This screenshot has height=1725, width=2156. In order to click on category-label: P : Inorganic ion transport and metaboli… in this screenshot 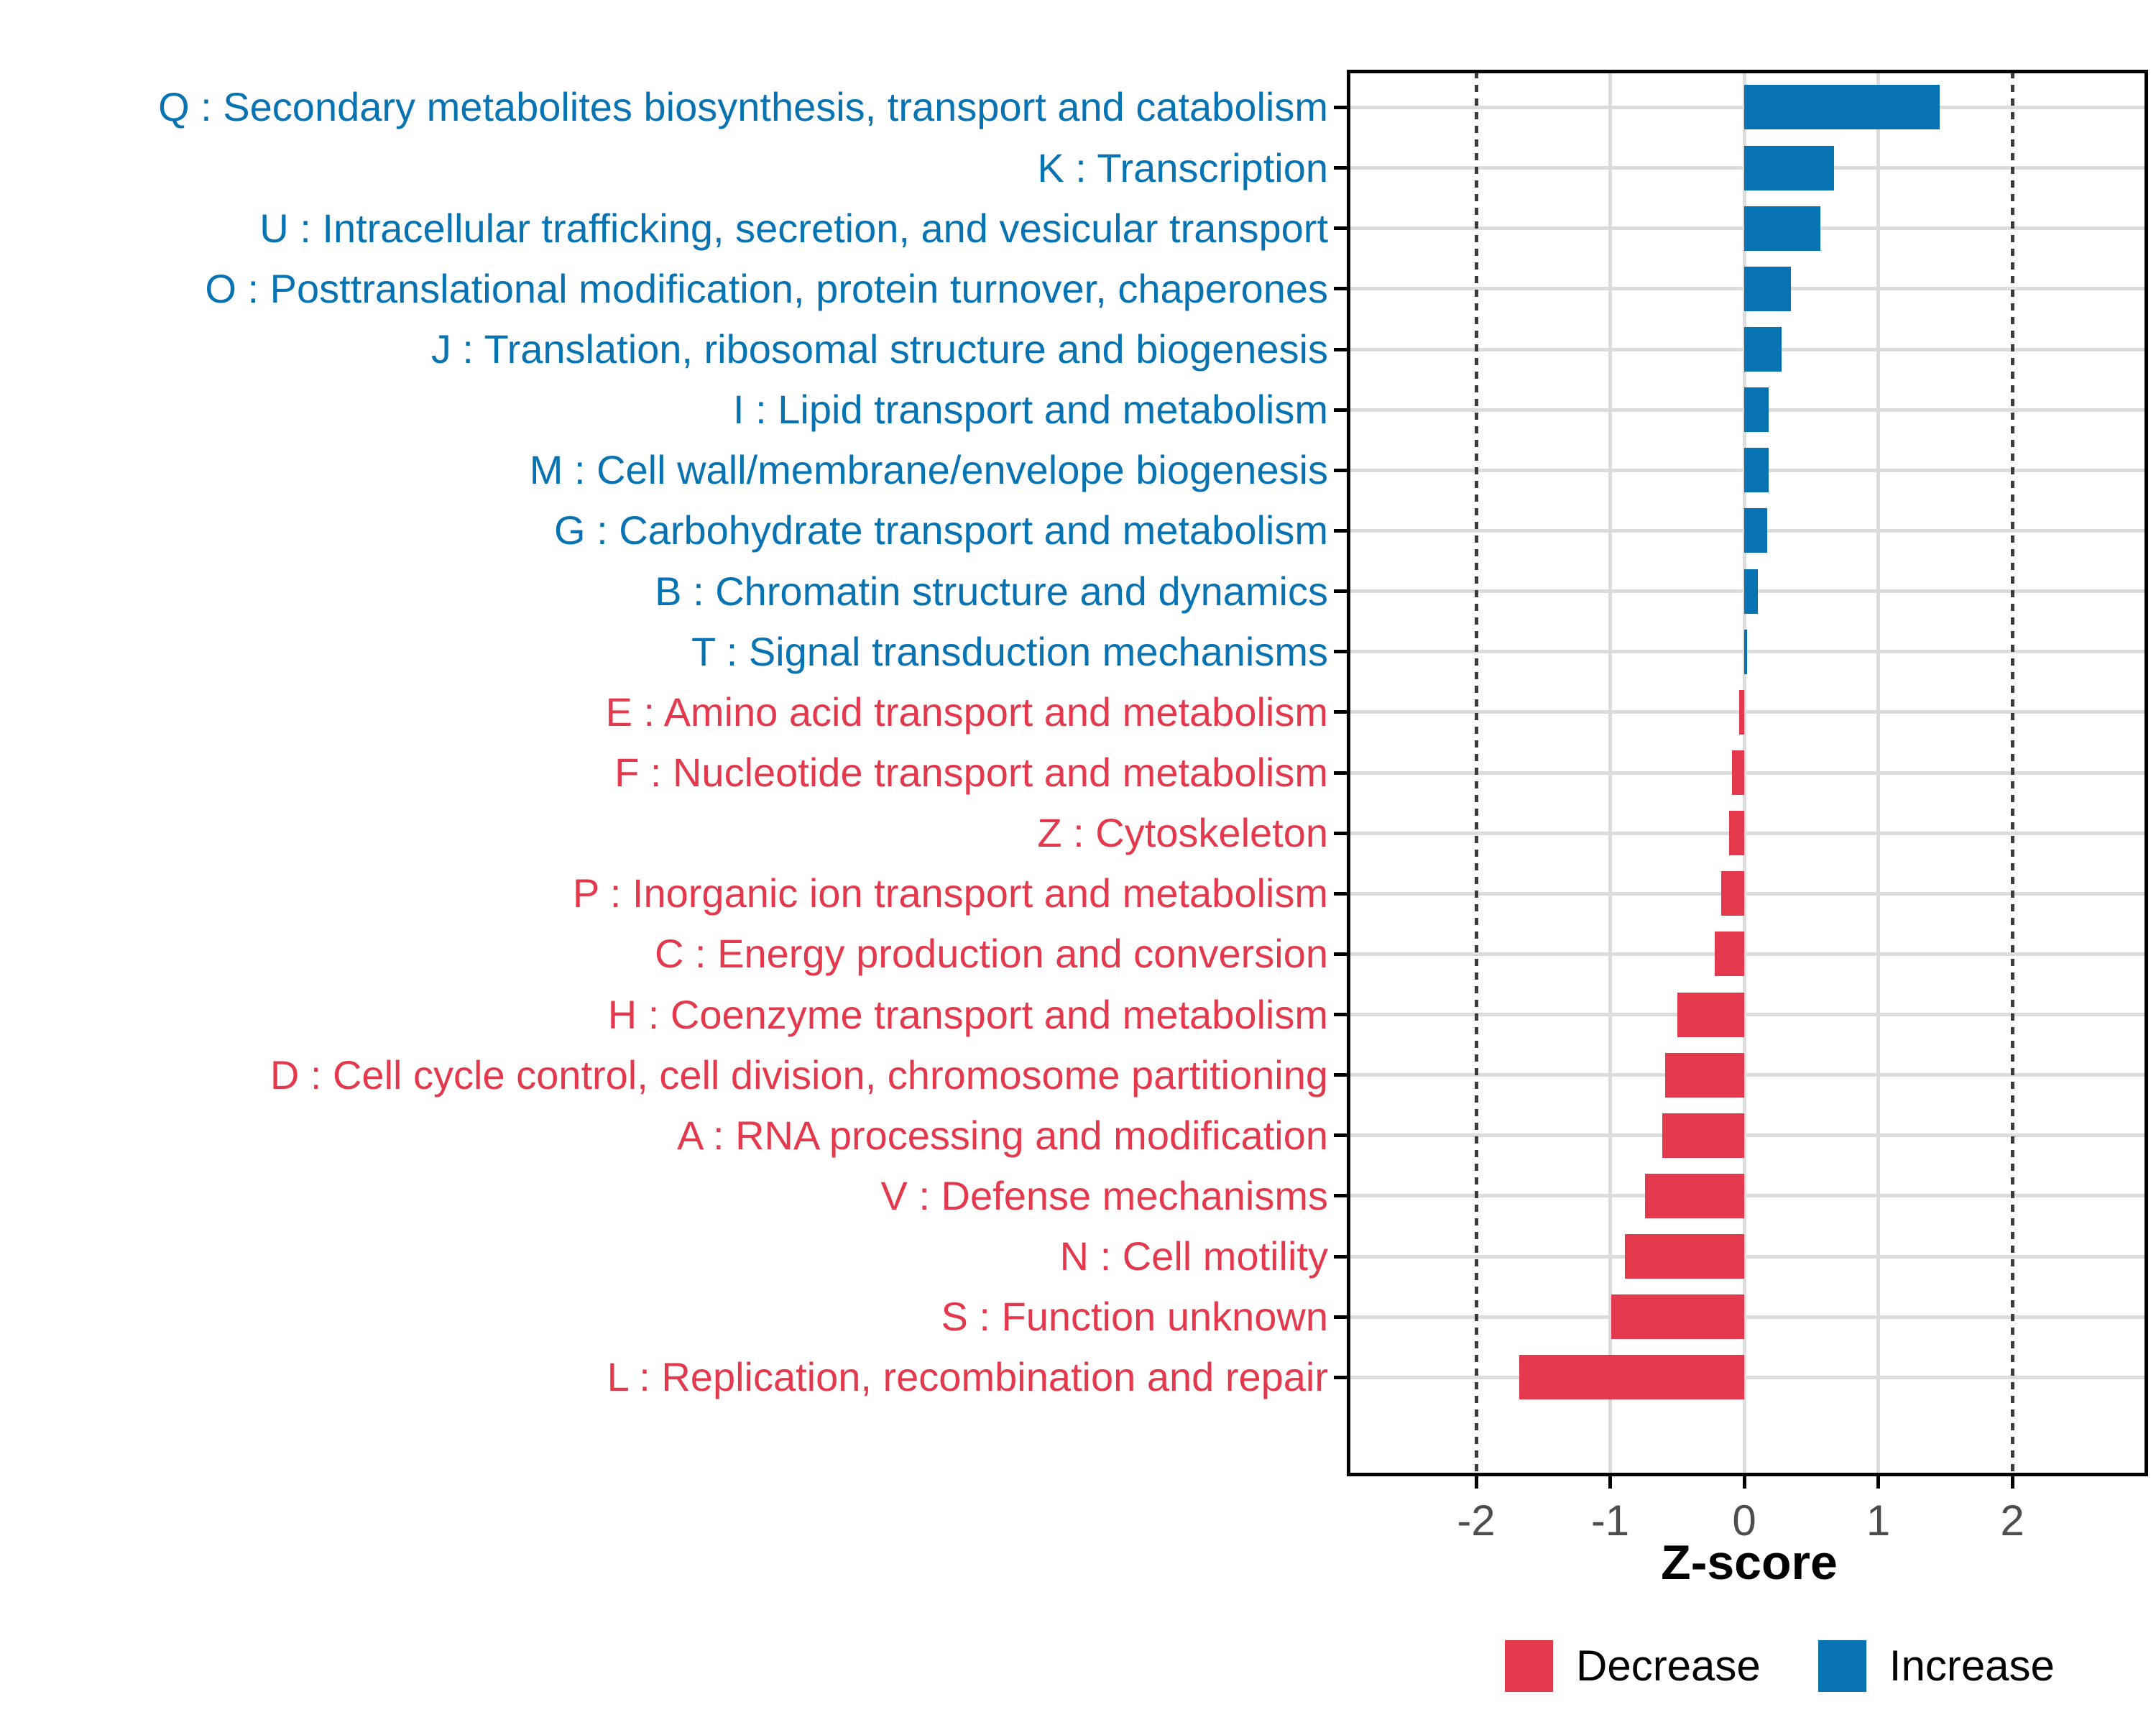, I will do `click(950, 893)`.